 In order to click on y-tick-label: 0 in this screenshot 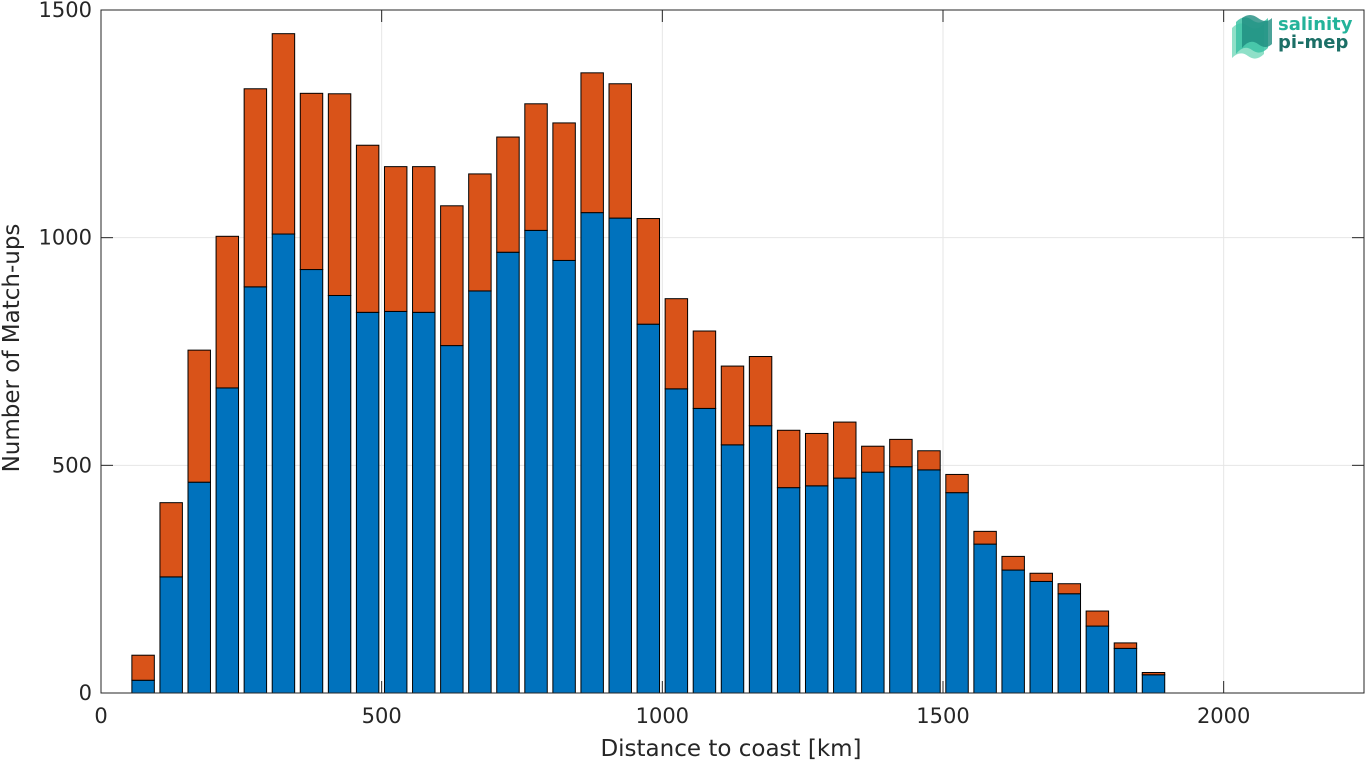, I will do `click(85, 693)`.